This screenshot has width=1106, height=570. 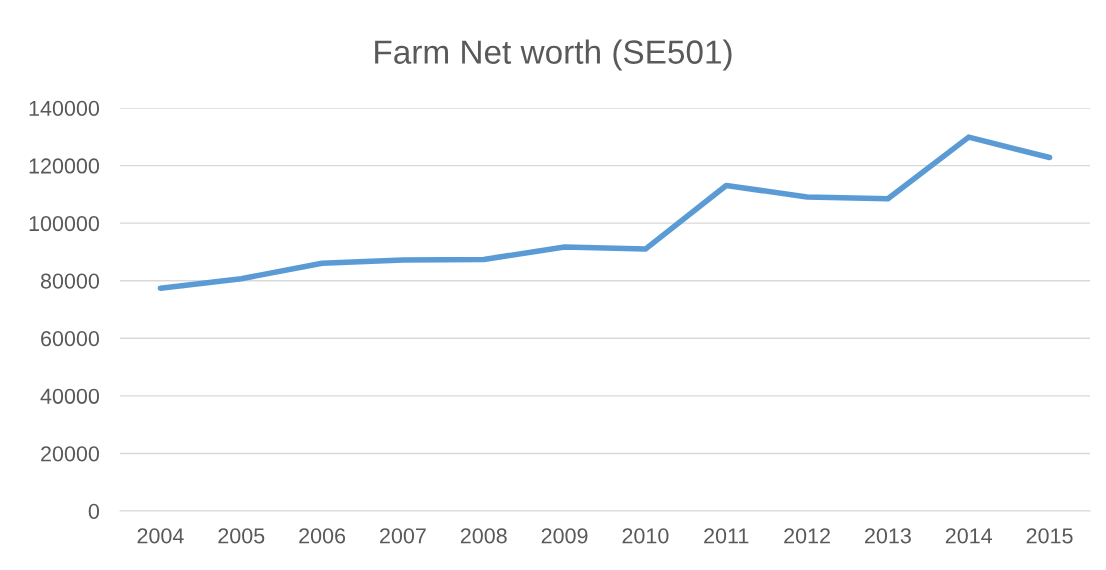 What do you see at coordinates (1049, 536) in the screenshot?
I see `x-tick-label: 2015` at bounding box center [1049, 536].